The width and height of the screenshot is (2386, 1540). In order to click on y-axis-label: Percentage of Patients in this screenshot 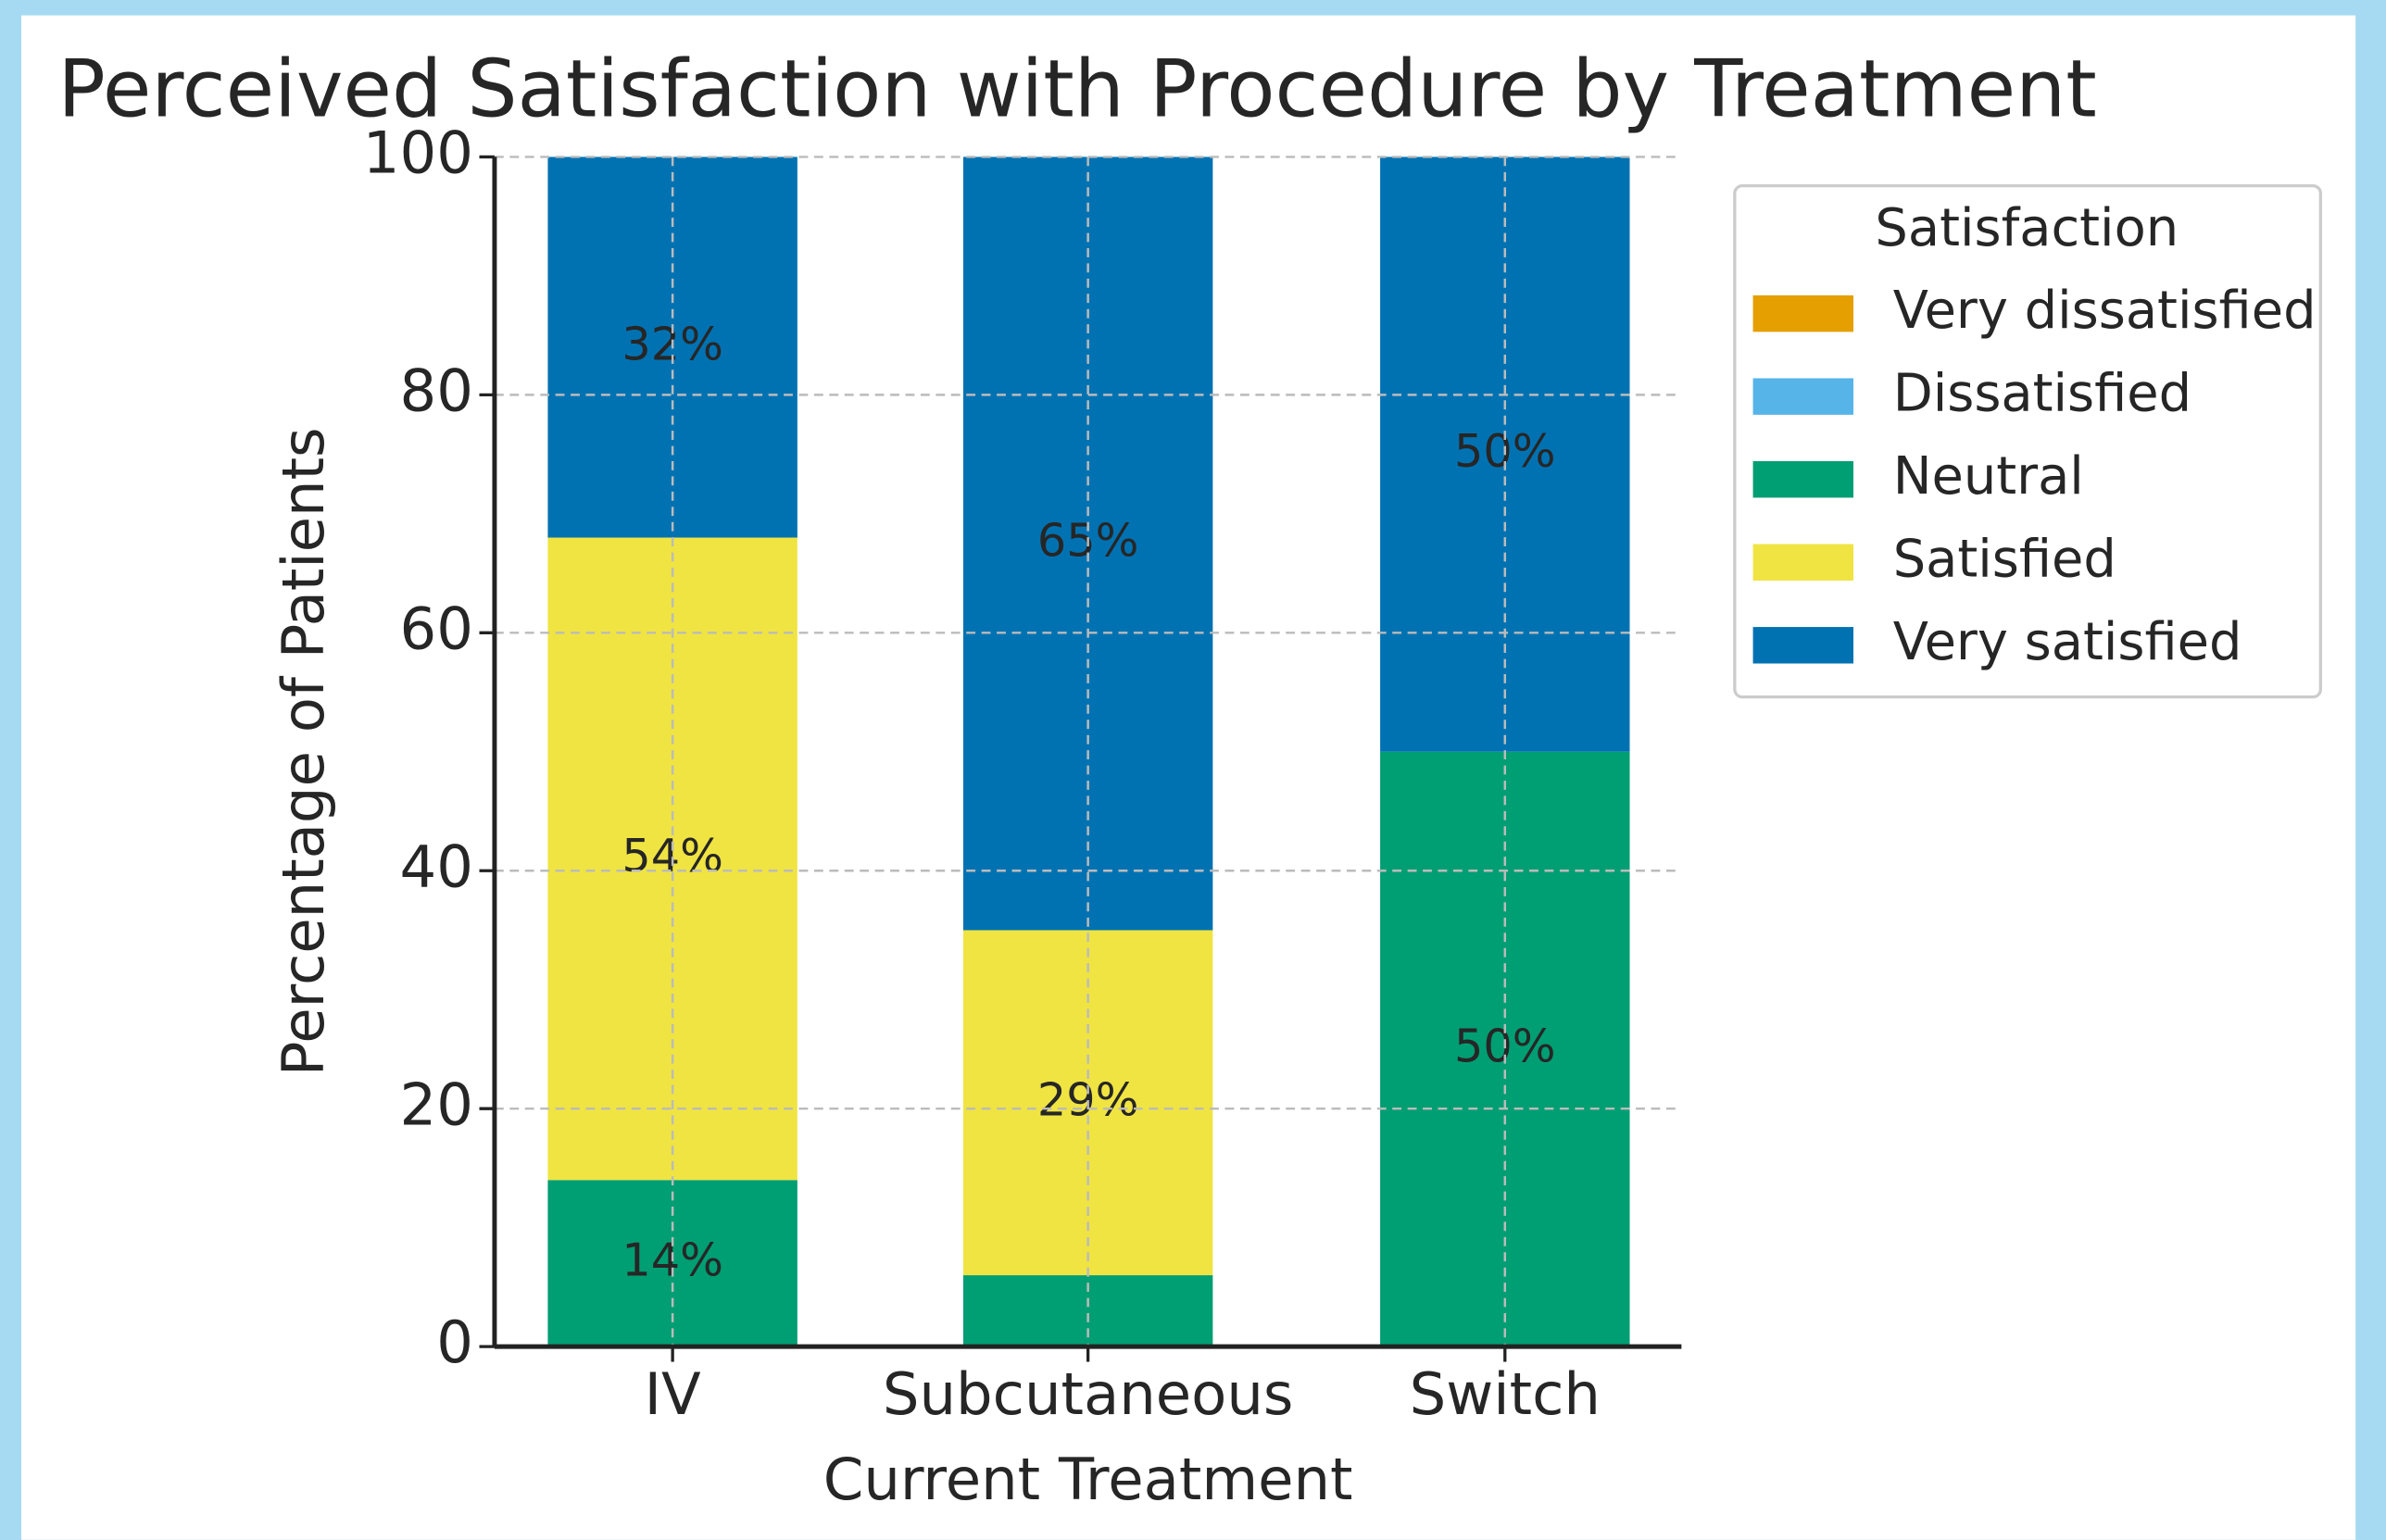, I will do `click(303, 751)`.